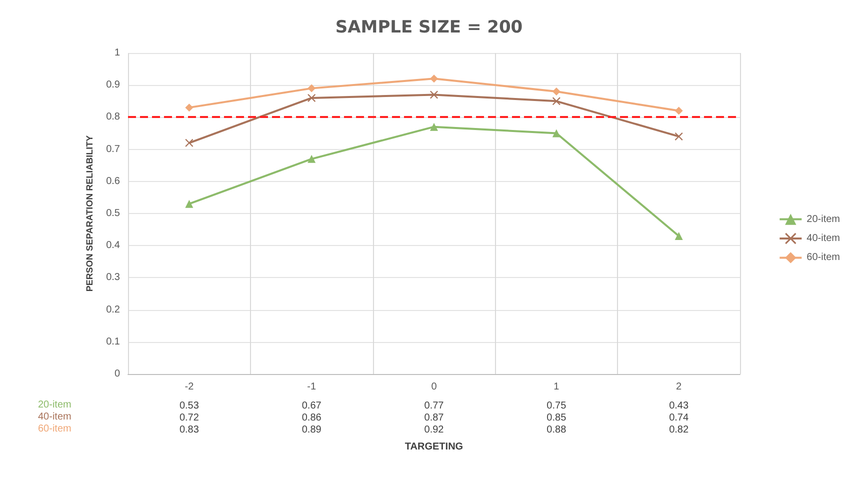 The image size is (858, 477). Describe the element at coordinates (312, 430) in the screenshot. I see `data-label: 0.89` at that location.